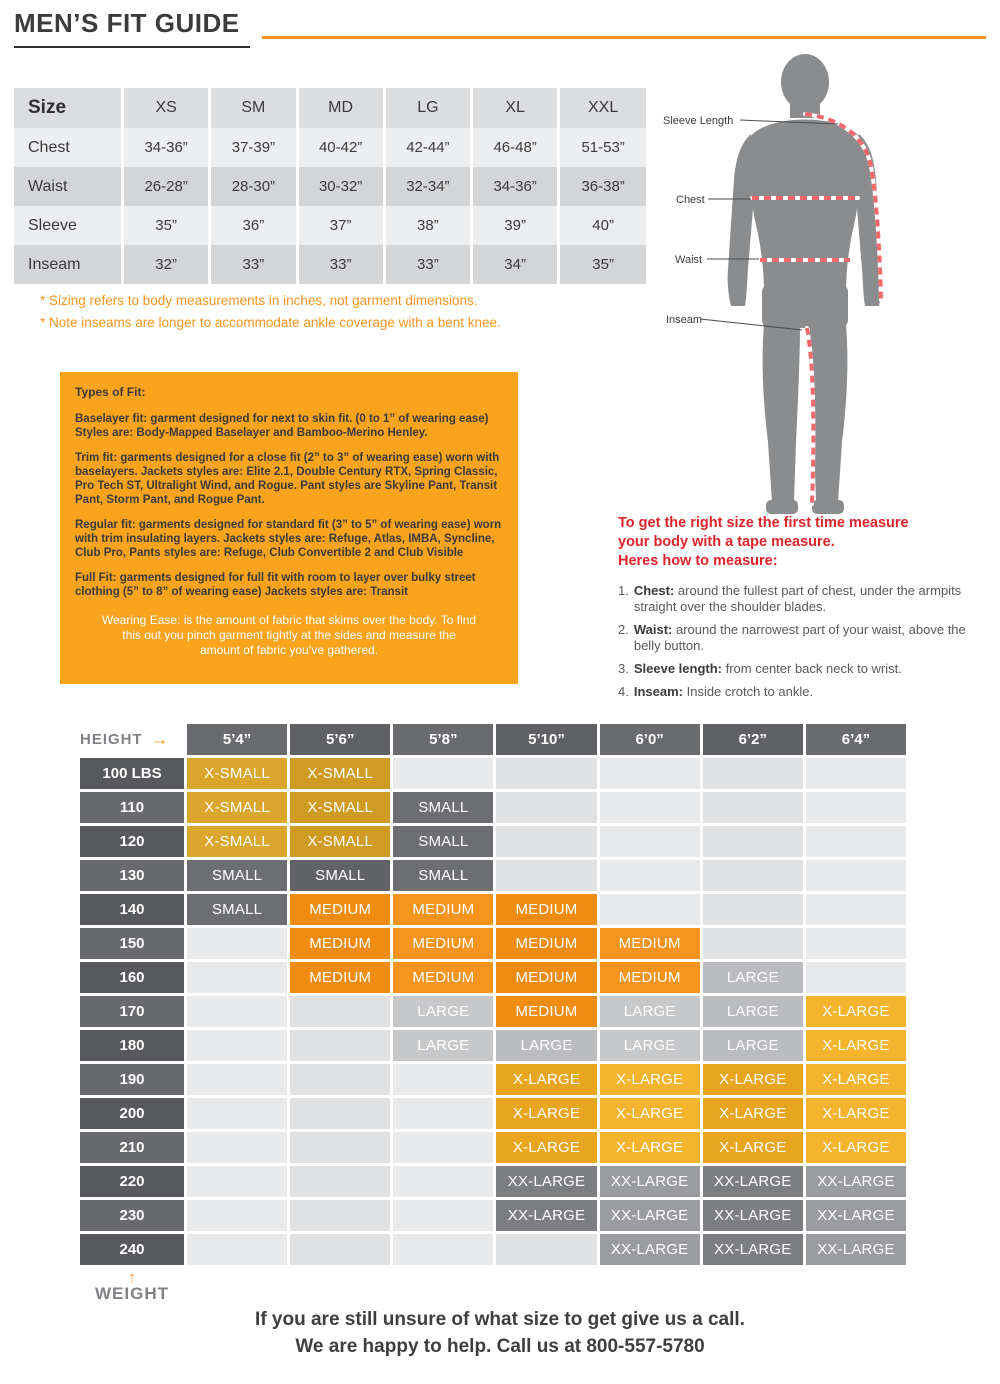 The height and width of the screenshot is (1384, 1000). Describe the element at coordinates (427, 147) in the screenshot. I see `size-value-cell: 42-44”` at that location.